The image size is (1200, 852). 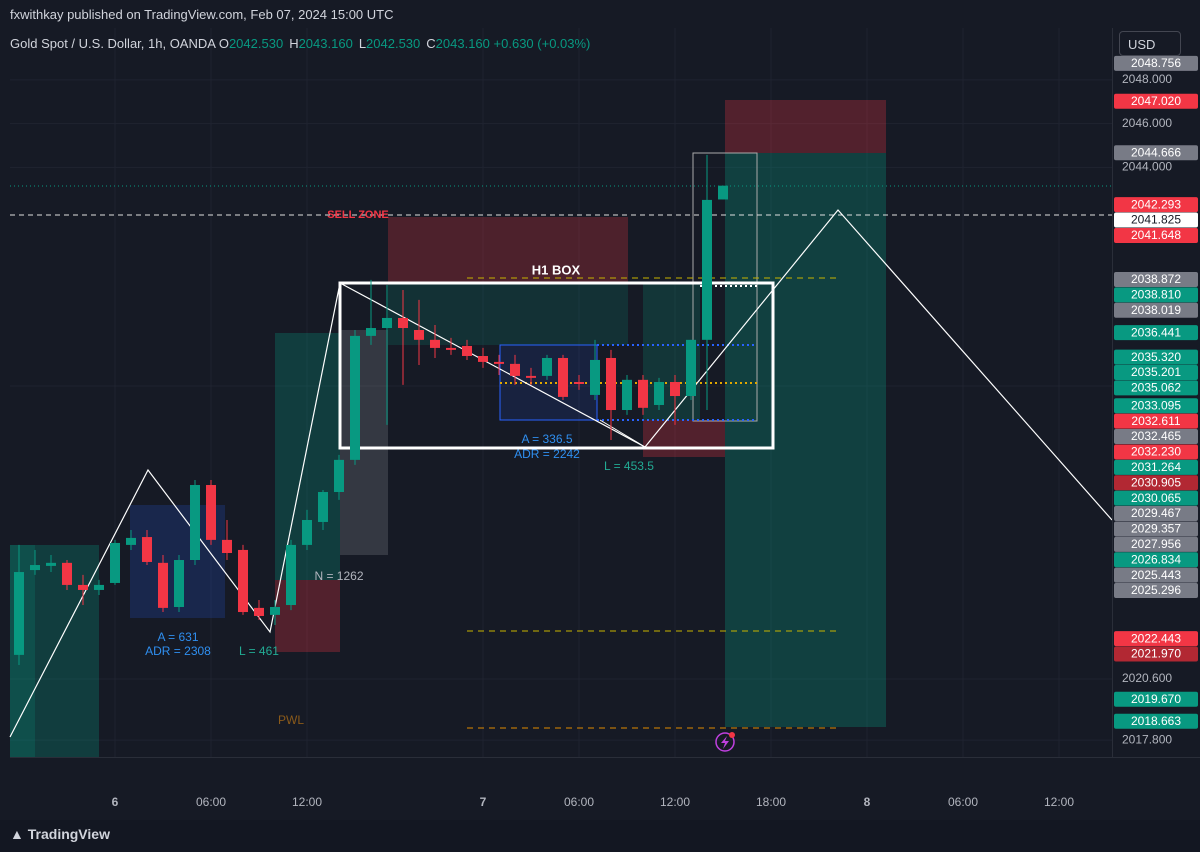 I want to click on price-label: 2029.467, so click(x=1156, y=514).